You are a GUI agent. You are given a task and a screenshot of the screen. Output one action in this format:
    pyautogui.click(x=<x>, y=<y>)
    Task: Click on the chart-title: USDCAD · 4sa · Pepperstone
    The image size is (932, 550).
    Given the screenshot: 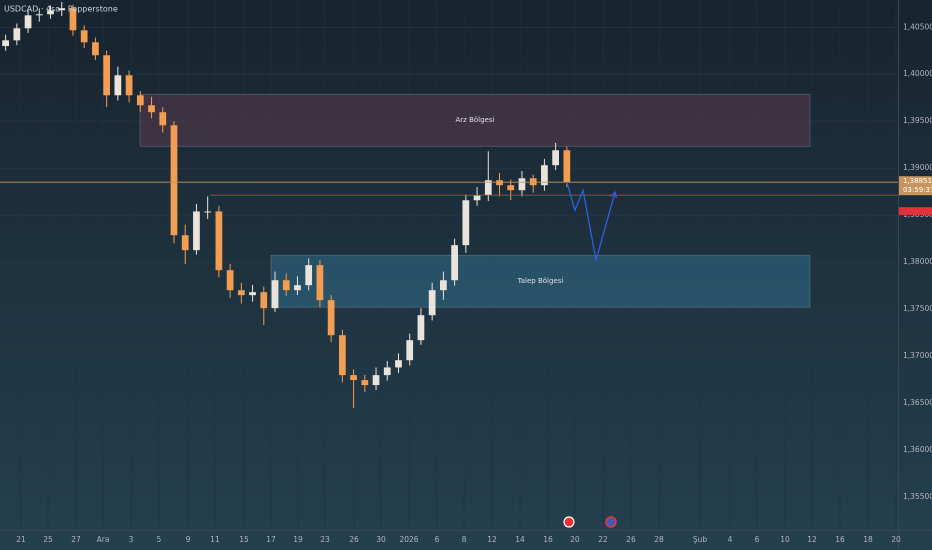 What is the action you would take?
    pyautogui.click(x=61, y=9)
    